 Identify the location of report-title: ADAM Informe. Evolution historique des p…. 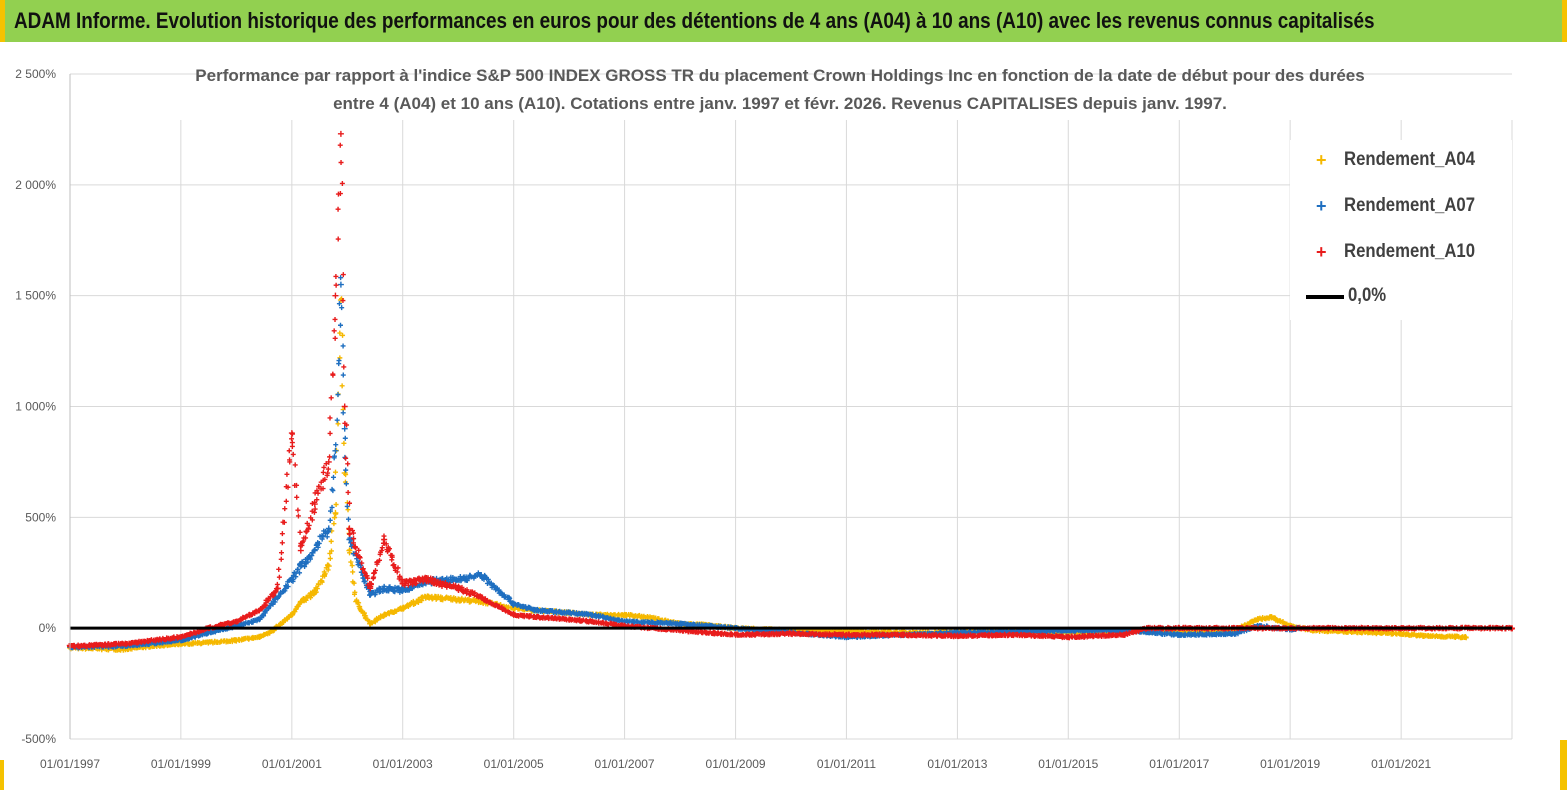
(694, 20).